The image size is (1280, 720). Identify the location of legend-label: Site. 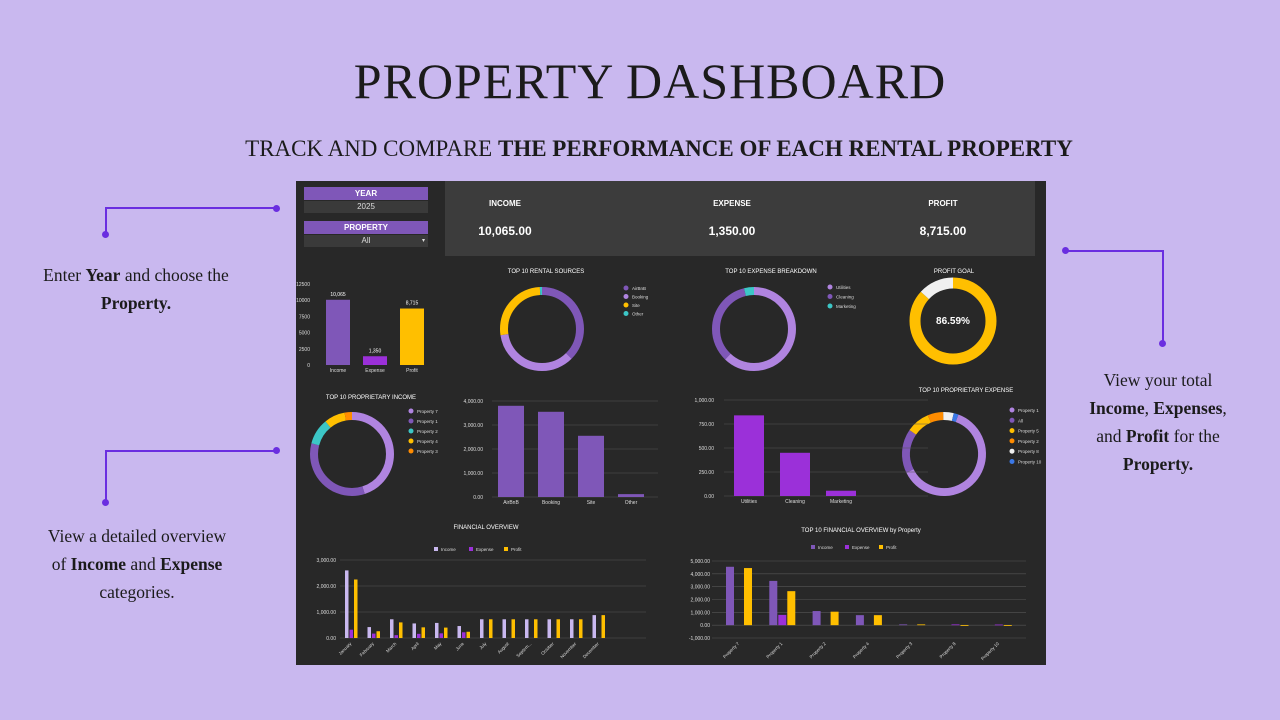
(636, 305).